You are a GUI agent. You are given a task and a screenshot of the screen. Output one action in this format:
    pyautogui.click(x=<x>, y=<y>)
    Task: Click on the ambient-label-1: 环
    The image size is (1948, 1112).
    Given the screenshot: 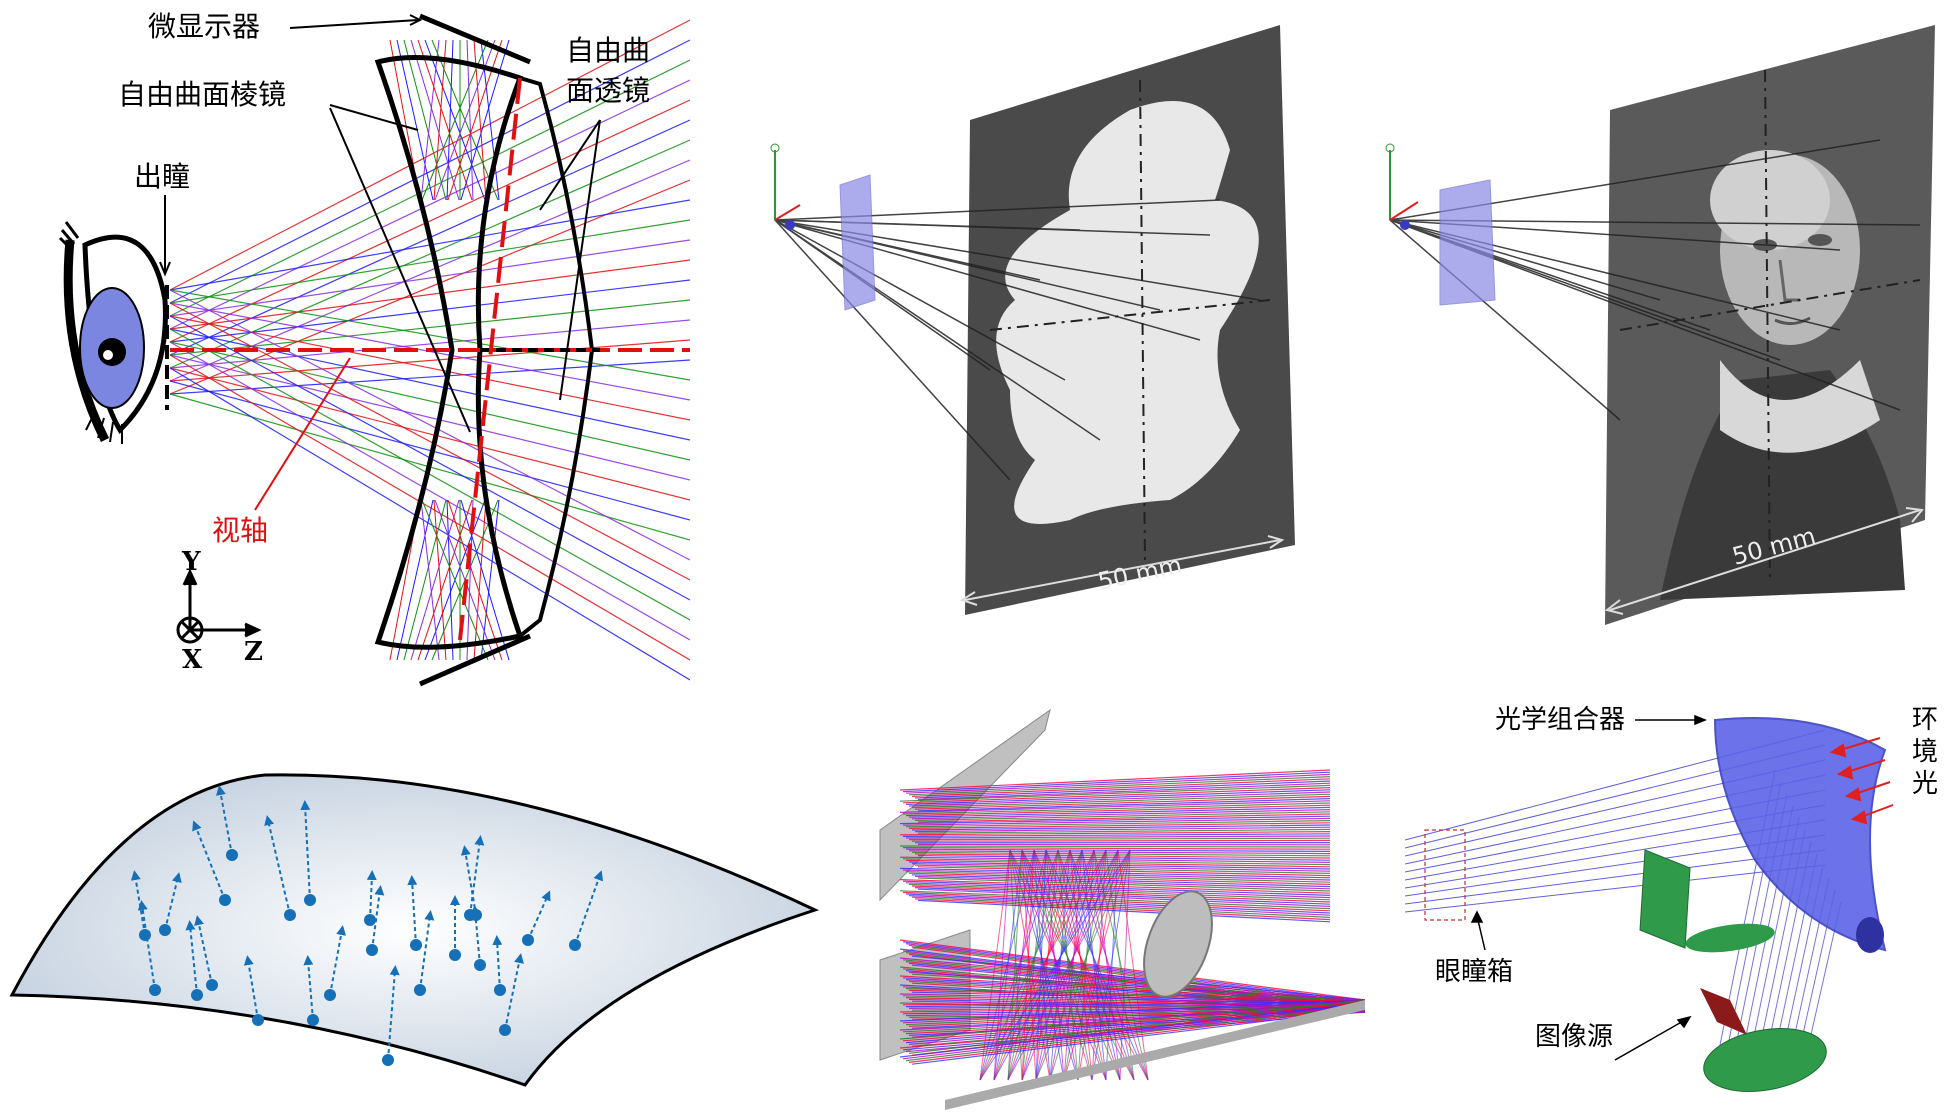 What is the action you would take?
    pyautogui.click(x=1925, y=720)
    